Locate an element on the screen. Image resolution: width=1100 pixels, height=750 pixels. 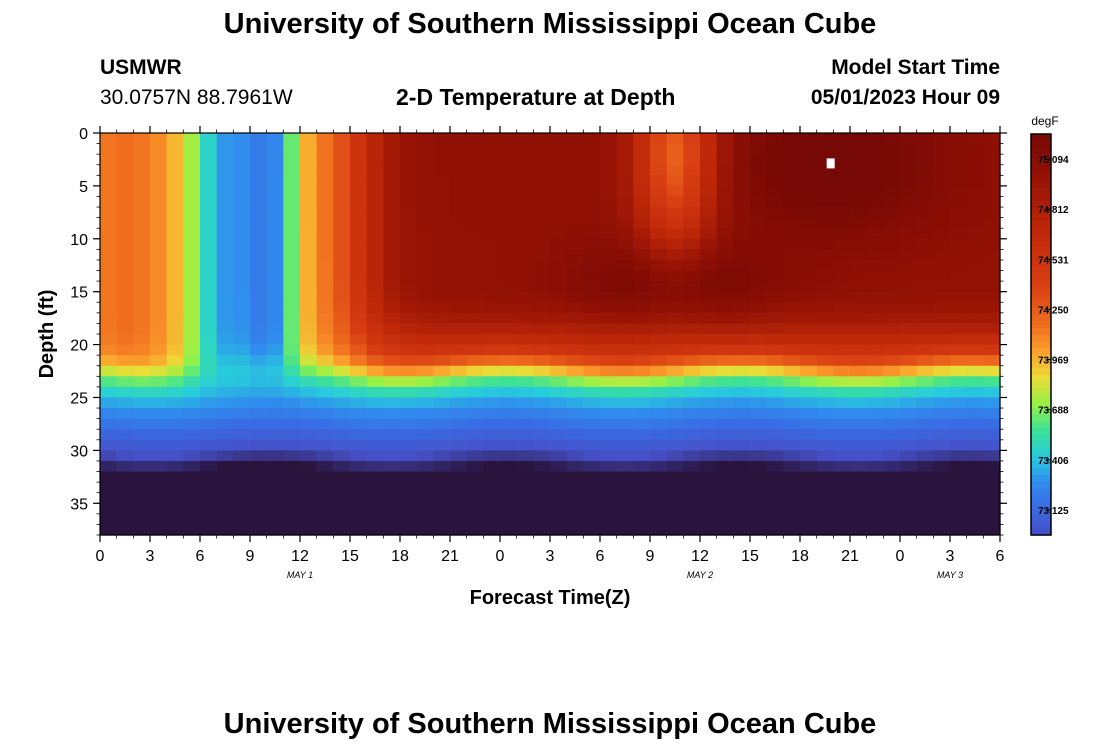
x-tick-label: 21 is located at coordinates (850, 556).